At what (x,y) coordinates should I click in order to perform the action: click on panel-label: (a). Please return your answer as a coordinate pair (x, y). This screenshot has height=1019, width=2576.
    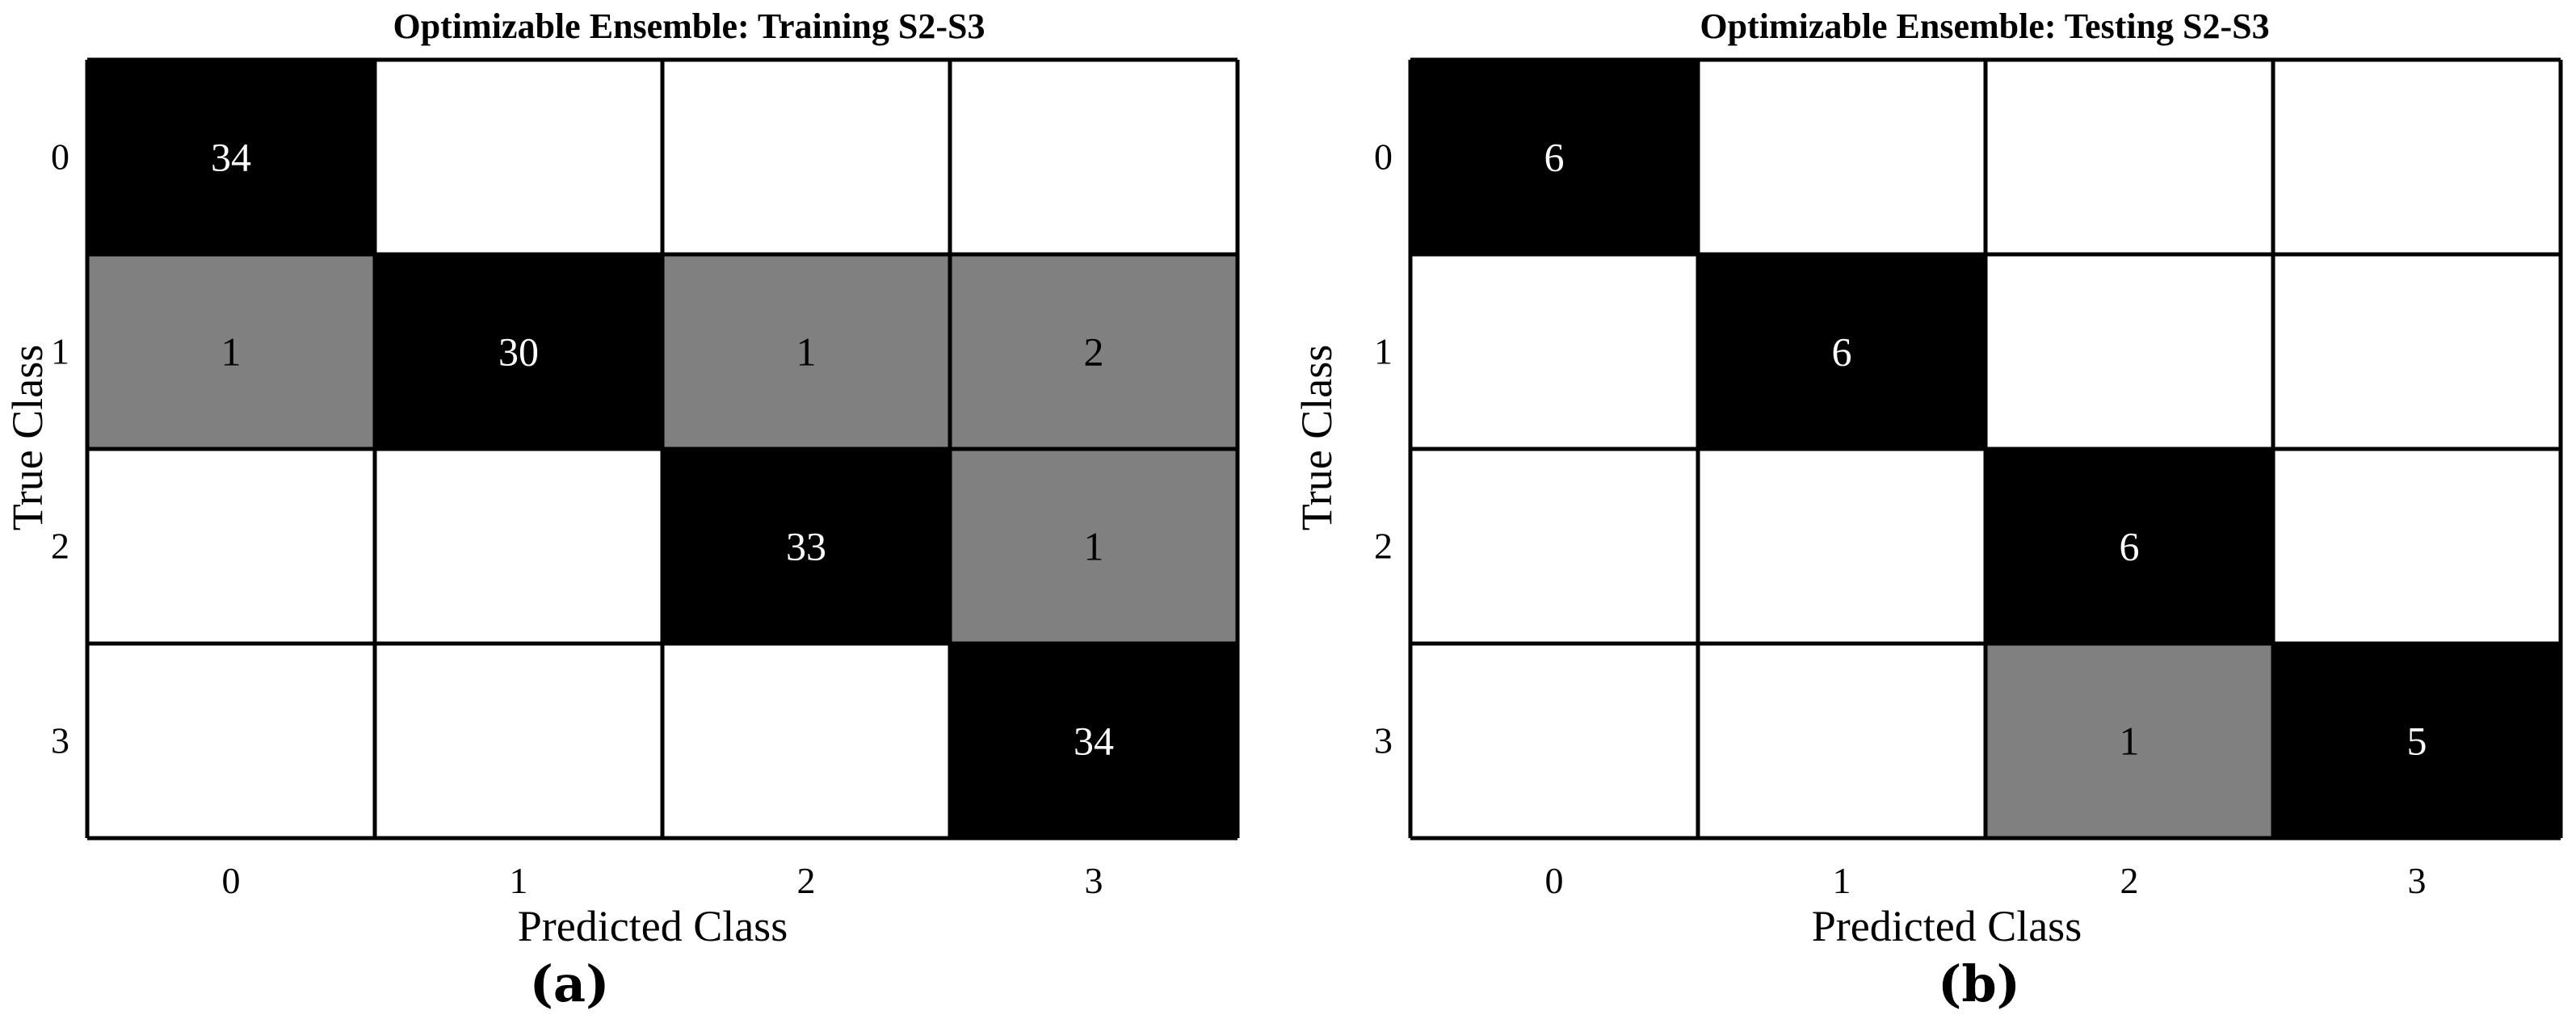
    Looking at the image, I should click on (570, 984).